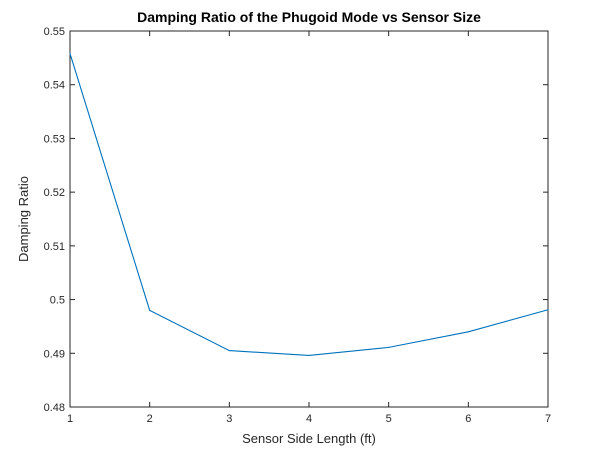 The height and width of the screenshot is (464, 602). Describe the element at coordinates (54, 354) in the screenshot. I see `y-tick-label: 0.49` at that location.